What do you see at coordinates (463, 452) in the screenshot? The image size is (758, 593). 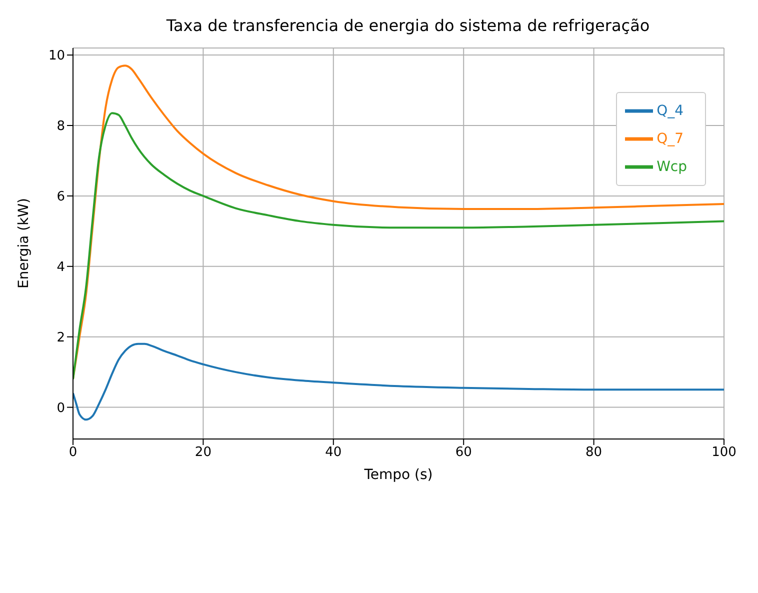 I see `x-tick-label: 60` at bounding box center [463, 452].